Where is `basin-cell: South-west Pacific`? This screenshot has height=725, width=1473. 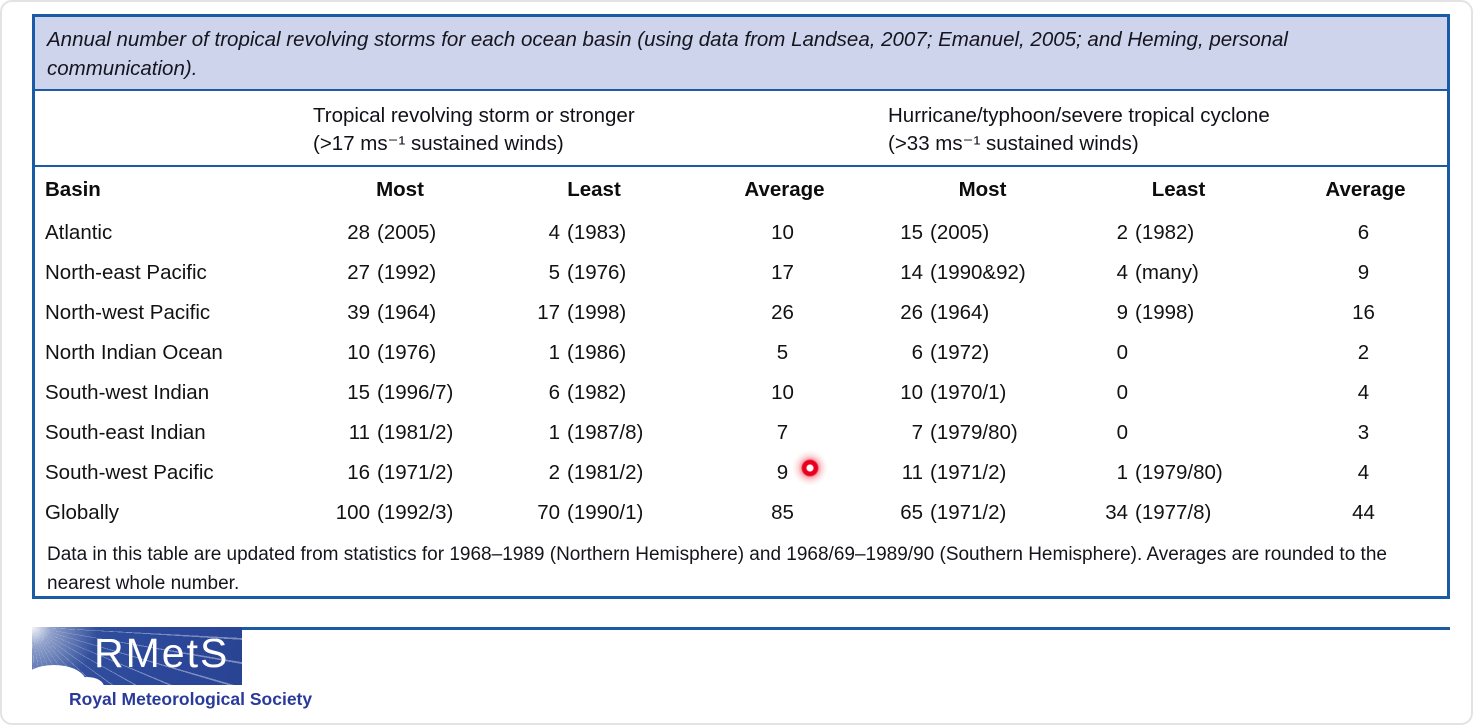 basin-cell: South-west Pacific is located at coordinates (129, 472).